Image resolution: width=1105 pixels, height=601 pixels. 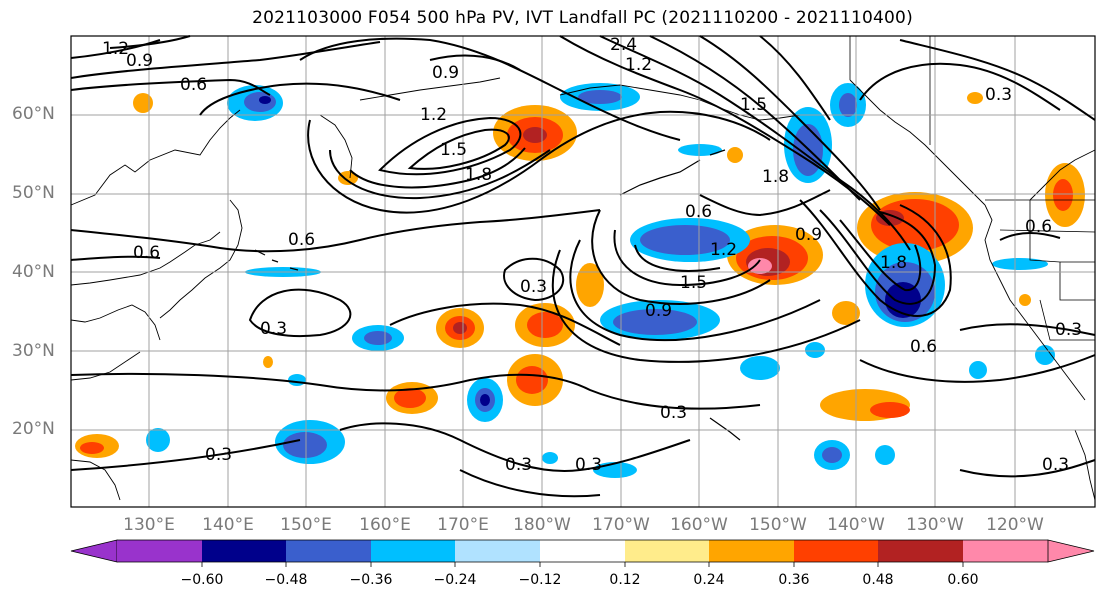 What do you see at coordinates (33, 114) in the screenshot?
I see `lat-label-60: 60°N` at bounding box center [33, 114].